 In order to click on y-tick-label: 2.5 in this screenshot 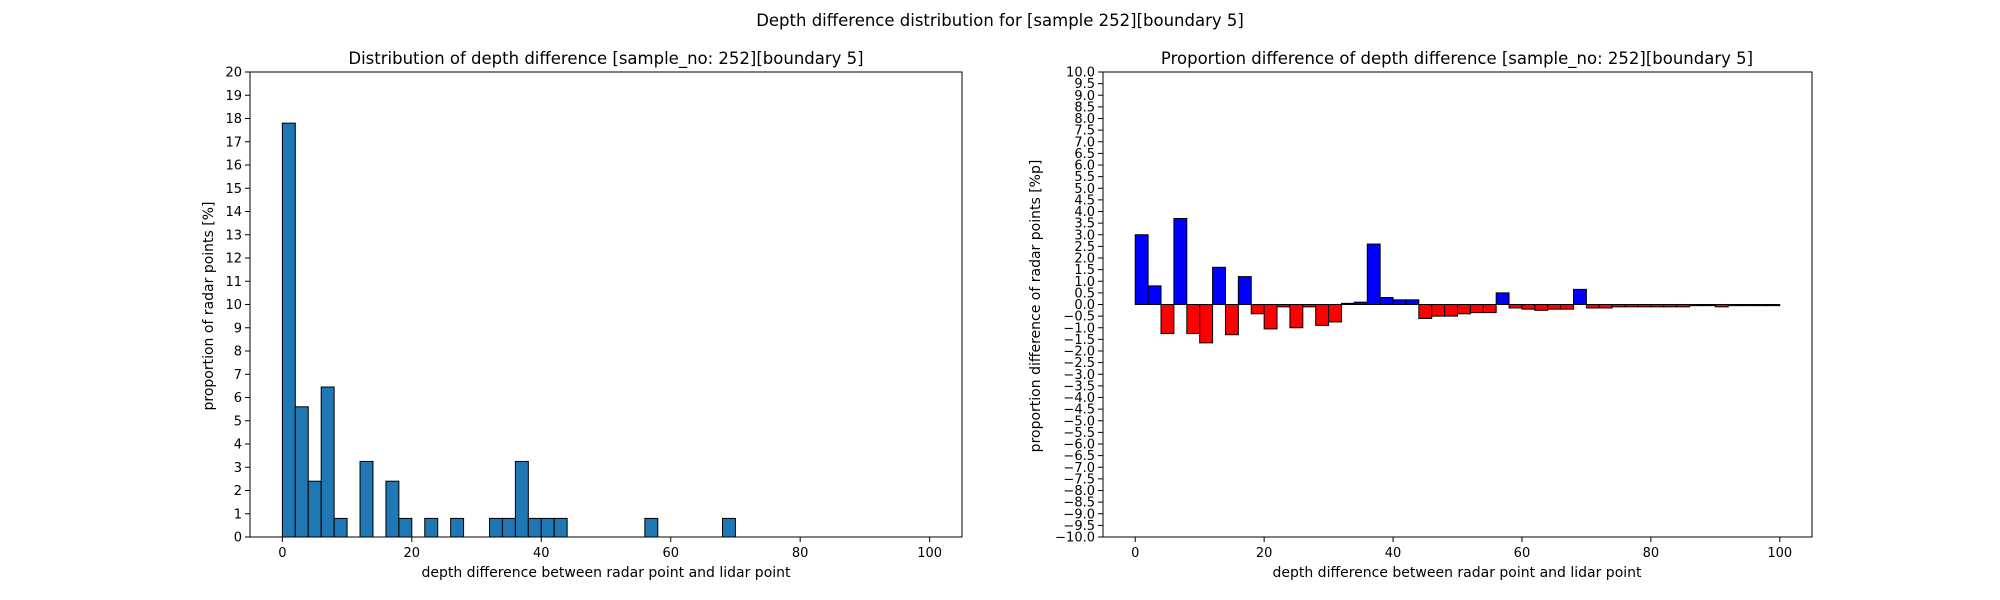, I will do `click(1084, 247)`.